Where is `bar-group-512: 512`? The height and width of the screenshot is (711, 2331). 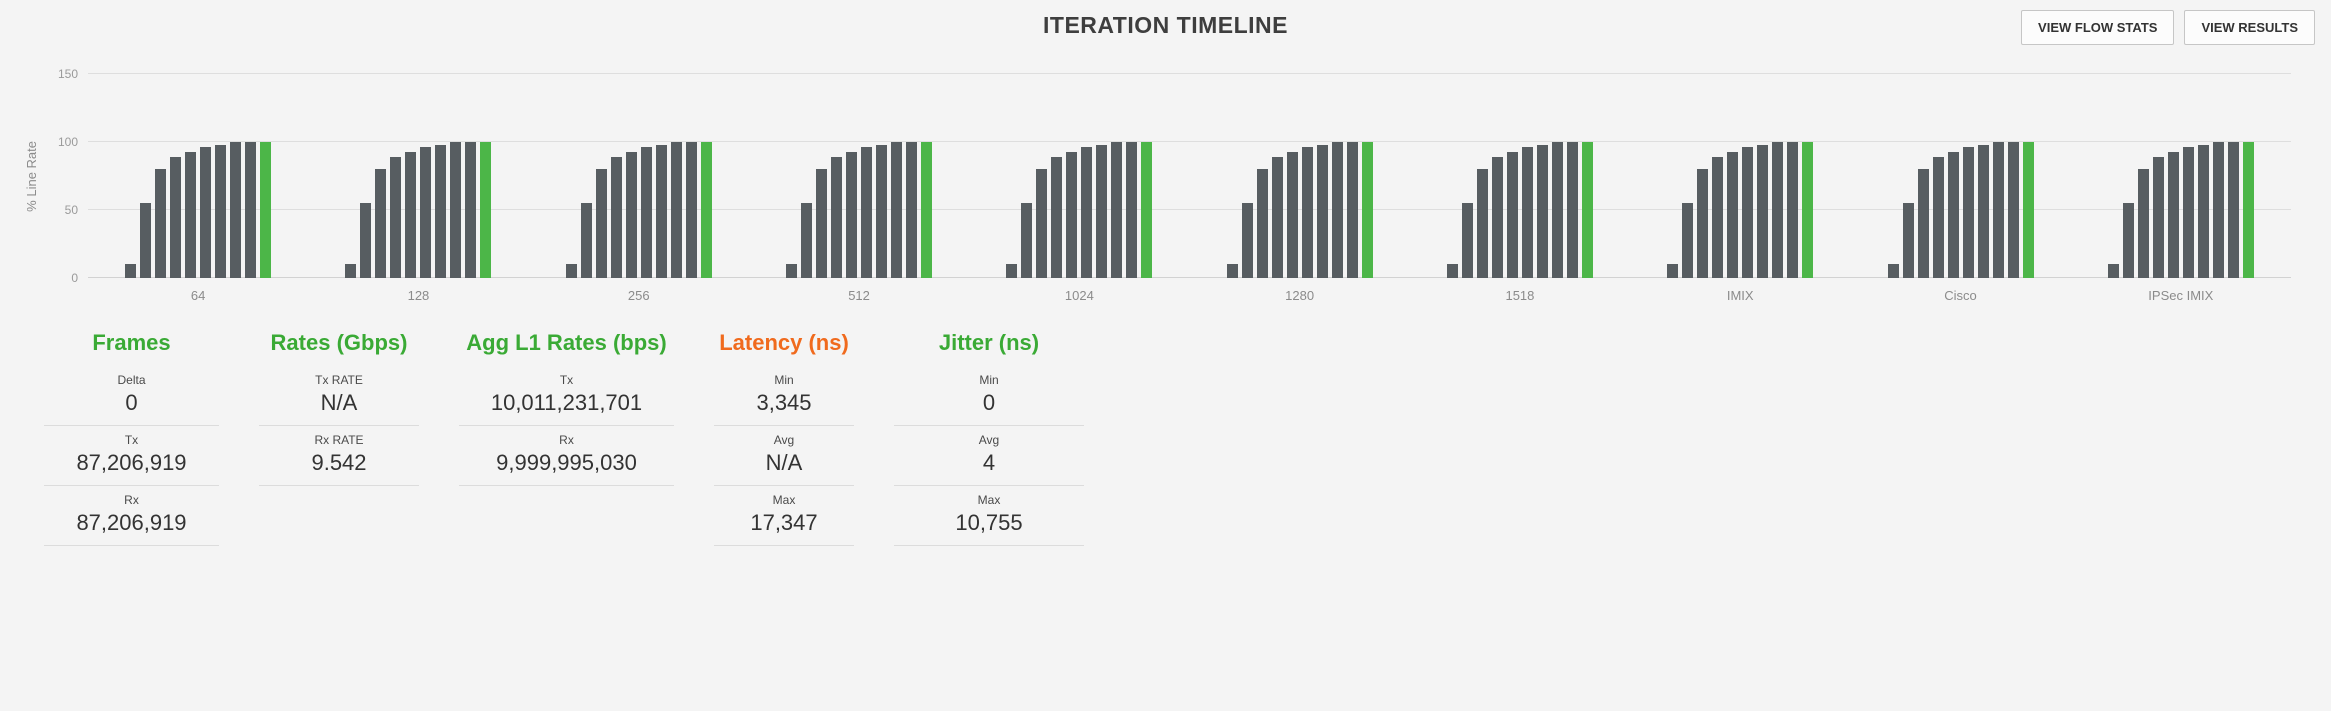 bar-group-512: 512 is located at coordinates (859, 188).